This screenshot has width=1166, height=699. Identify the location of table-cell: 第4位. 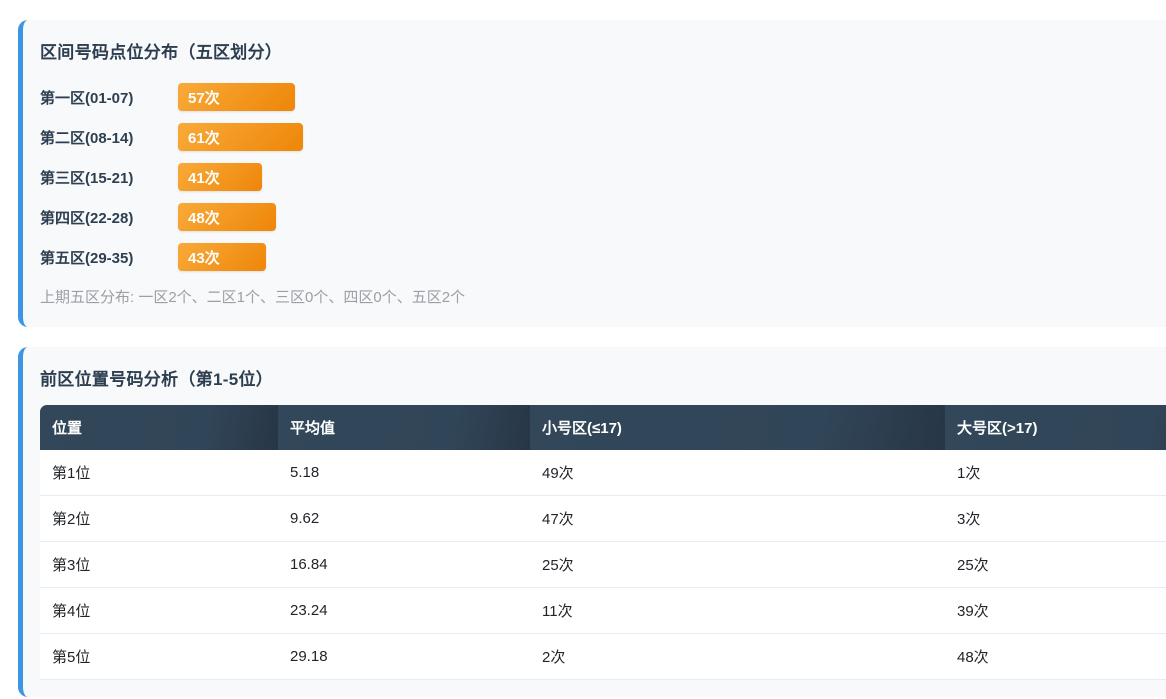
(159, 611).